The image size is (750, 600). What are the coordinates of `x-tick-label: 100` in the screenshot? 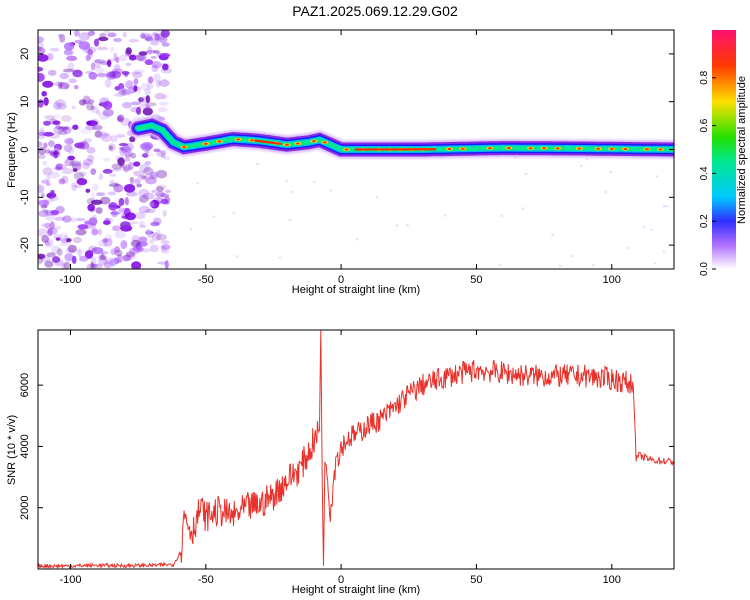 It's located at (612, 280).